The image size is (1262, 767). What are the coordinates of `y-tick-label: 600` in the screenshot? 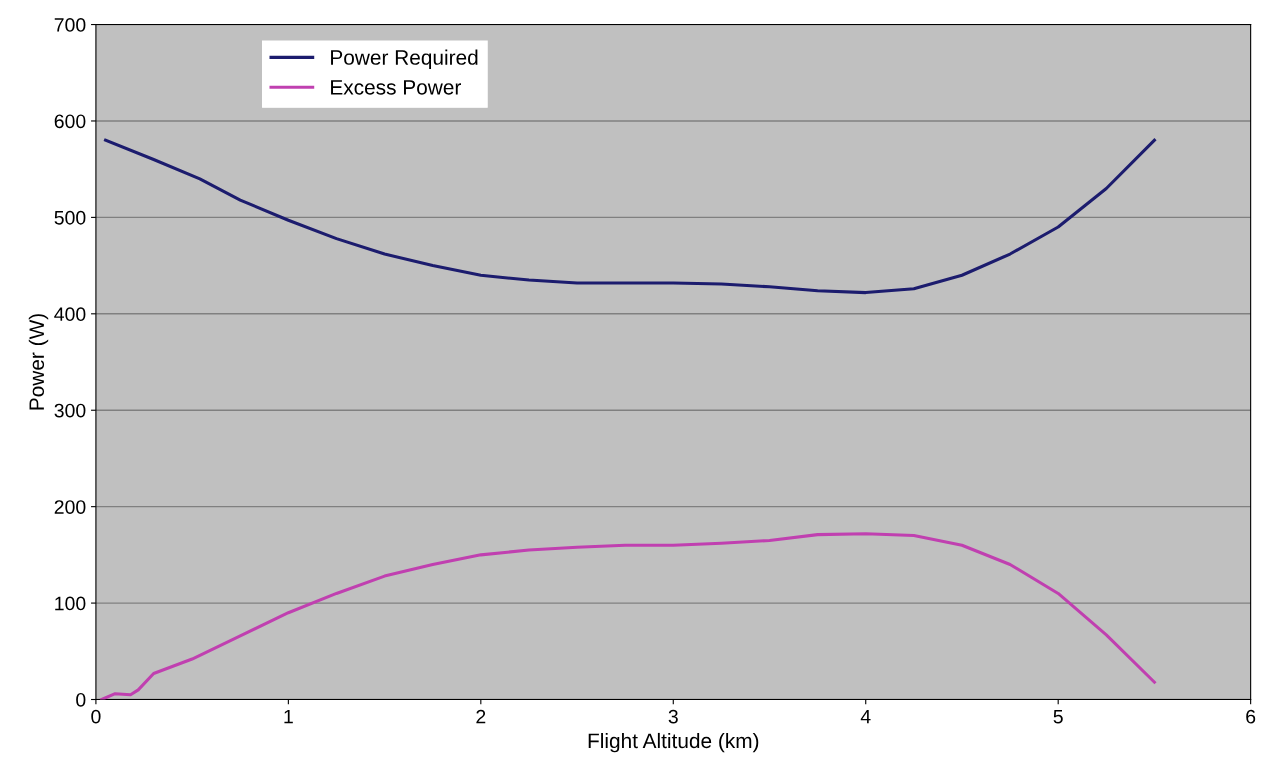 It's located at (70, 121).